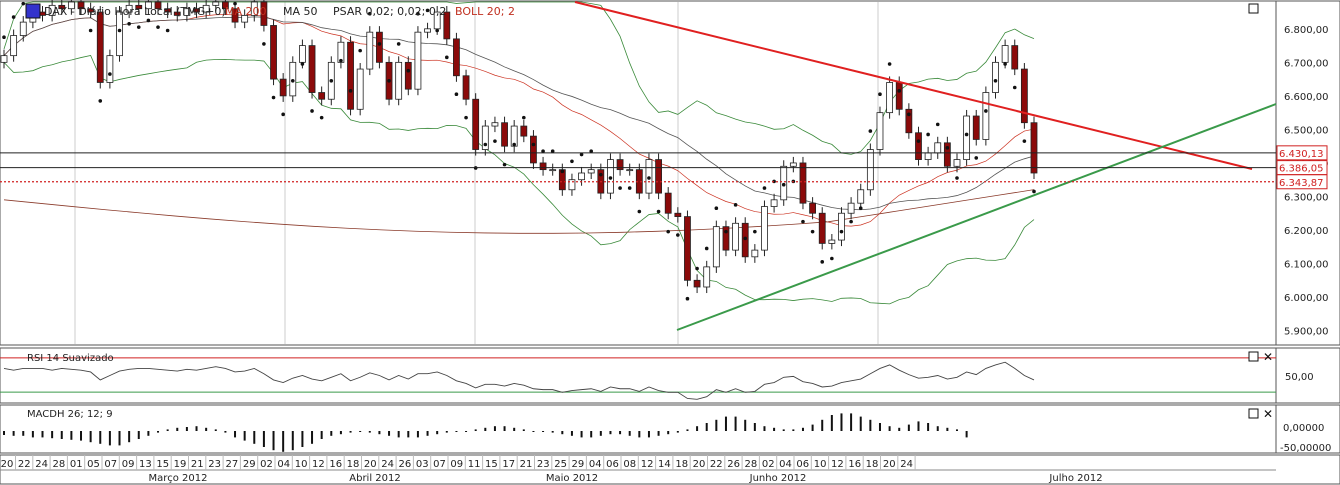  Describe the element at coordinates (110, 464) in the screenshot. I see `date-tick-label: 07` at that location.